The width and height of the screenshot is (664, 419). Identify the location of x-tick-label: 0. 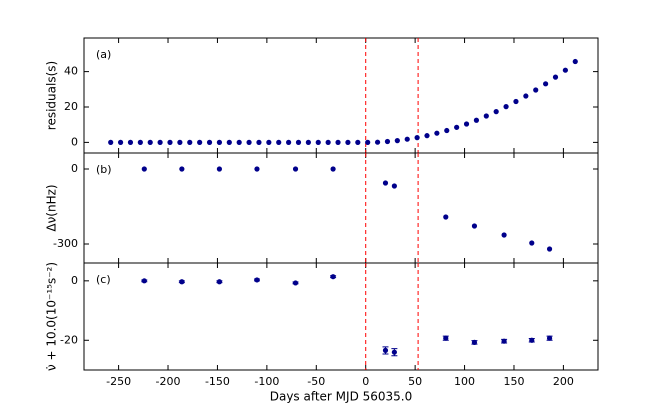
(365, 381).